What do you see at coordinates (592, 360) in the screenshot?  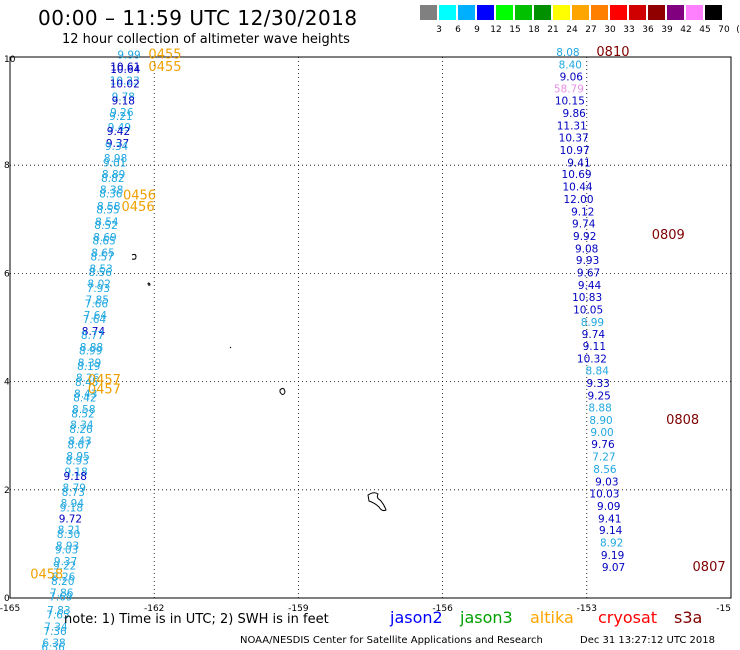 I see `swh-label: 10.32` at bounding box center [592, 360].